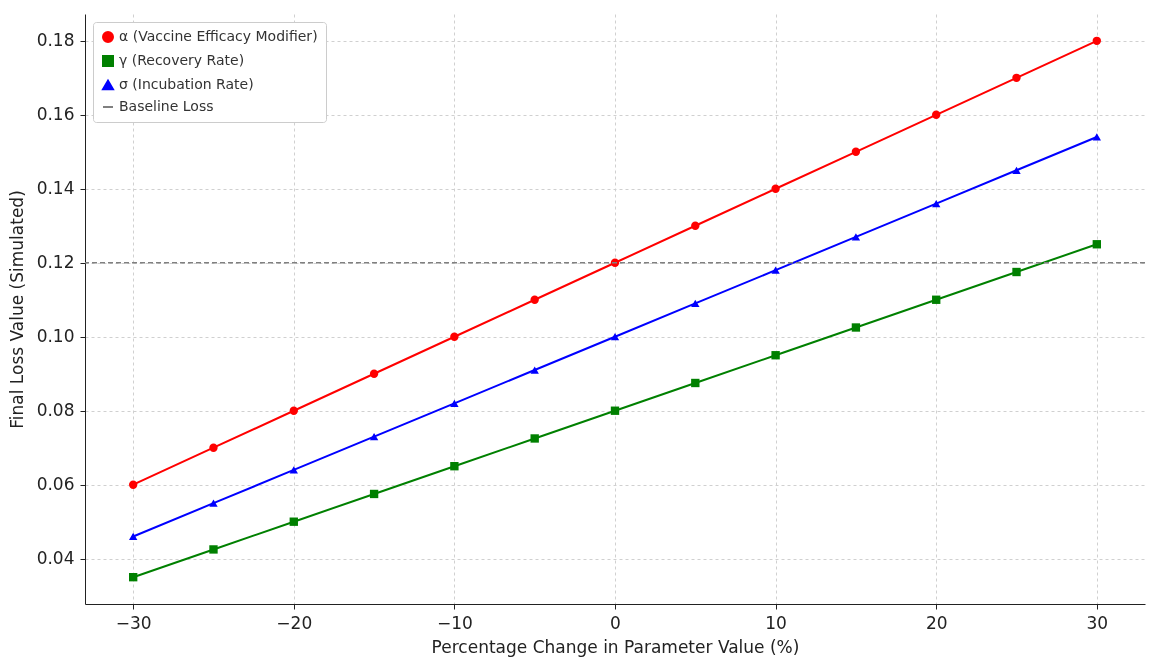 The height and width of the screenshot is (658, 1162). I want to click on y-tick-label: 0.10, so click(55, 336).